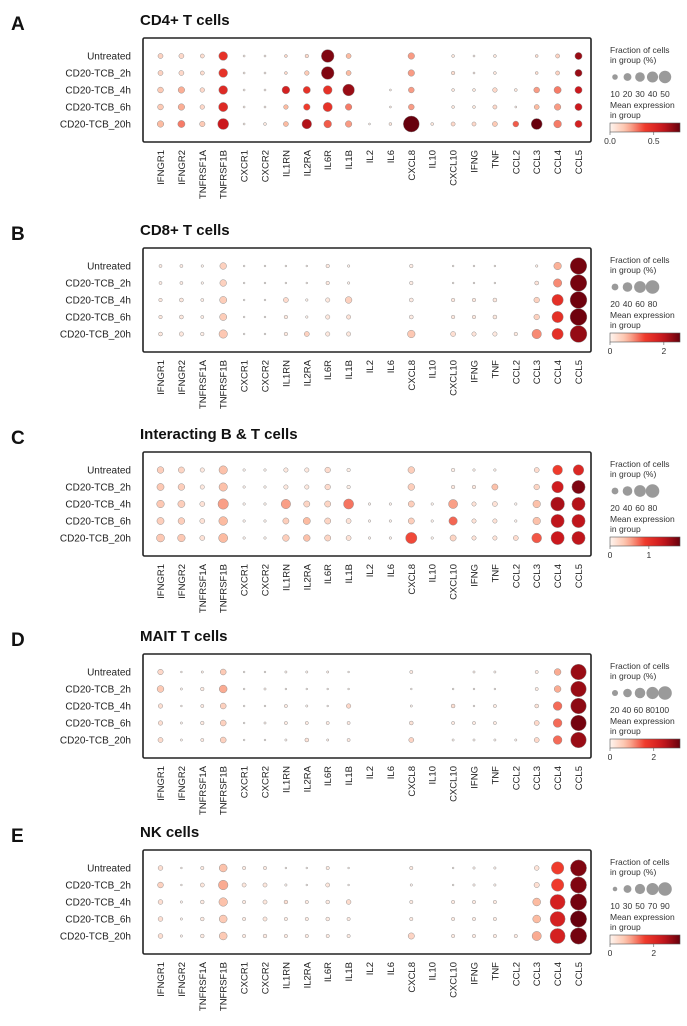 Image resolution: width=687 pixels, height=1026 pixels. What do you see at coordinates (433, 971) in the screenshot?
I see `gene-label: IL10` at bounding box center [433, 971].